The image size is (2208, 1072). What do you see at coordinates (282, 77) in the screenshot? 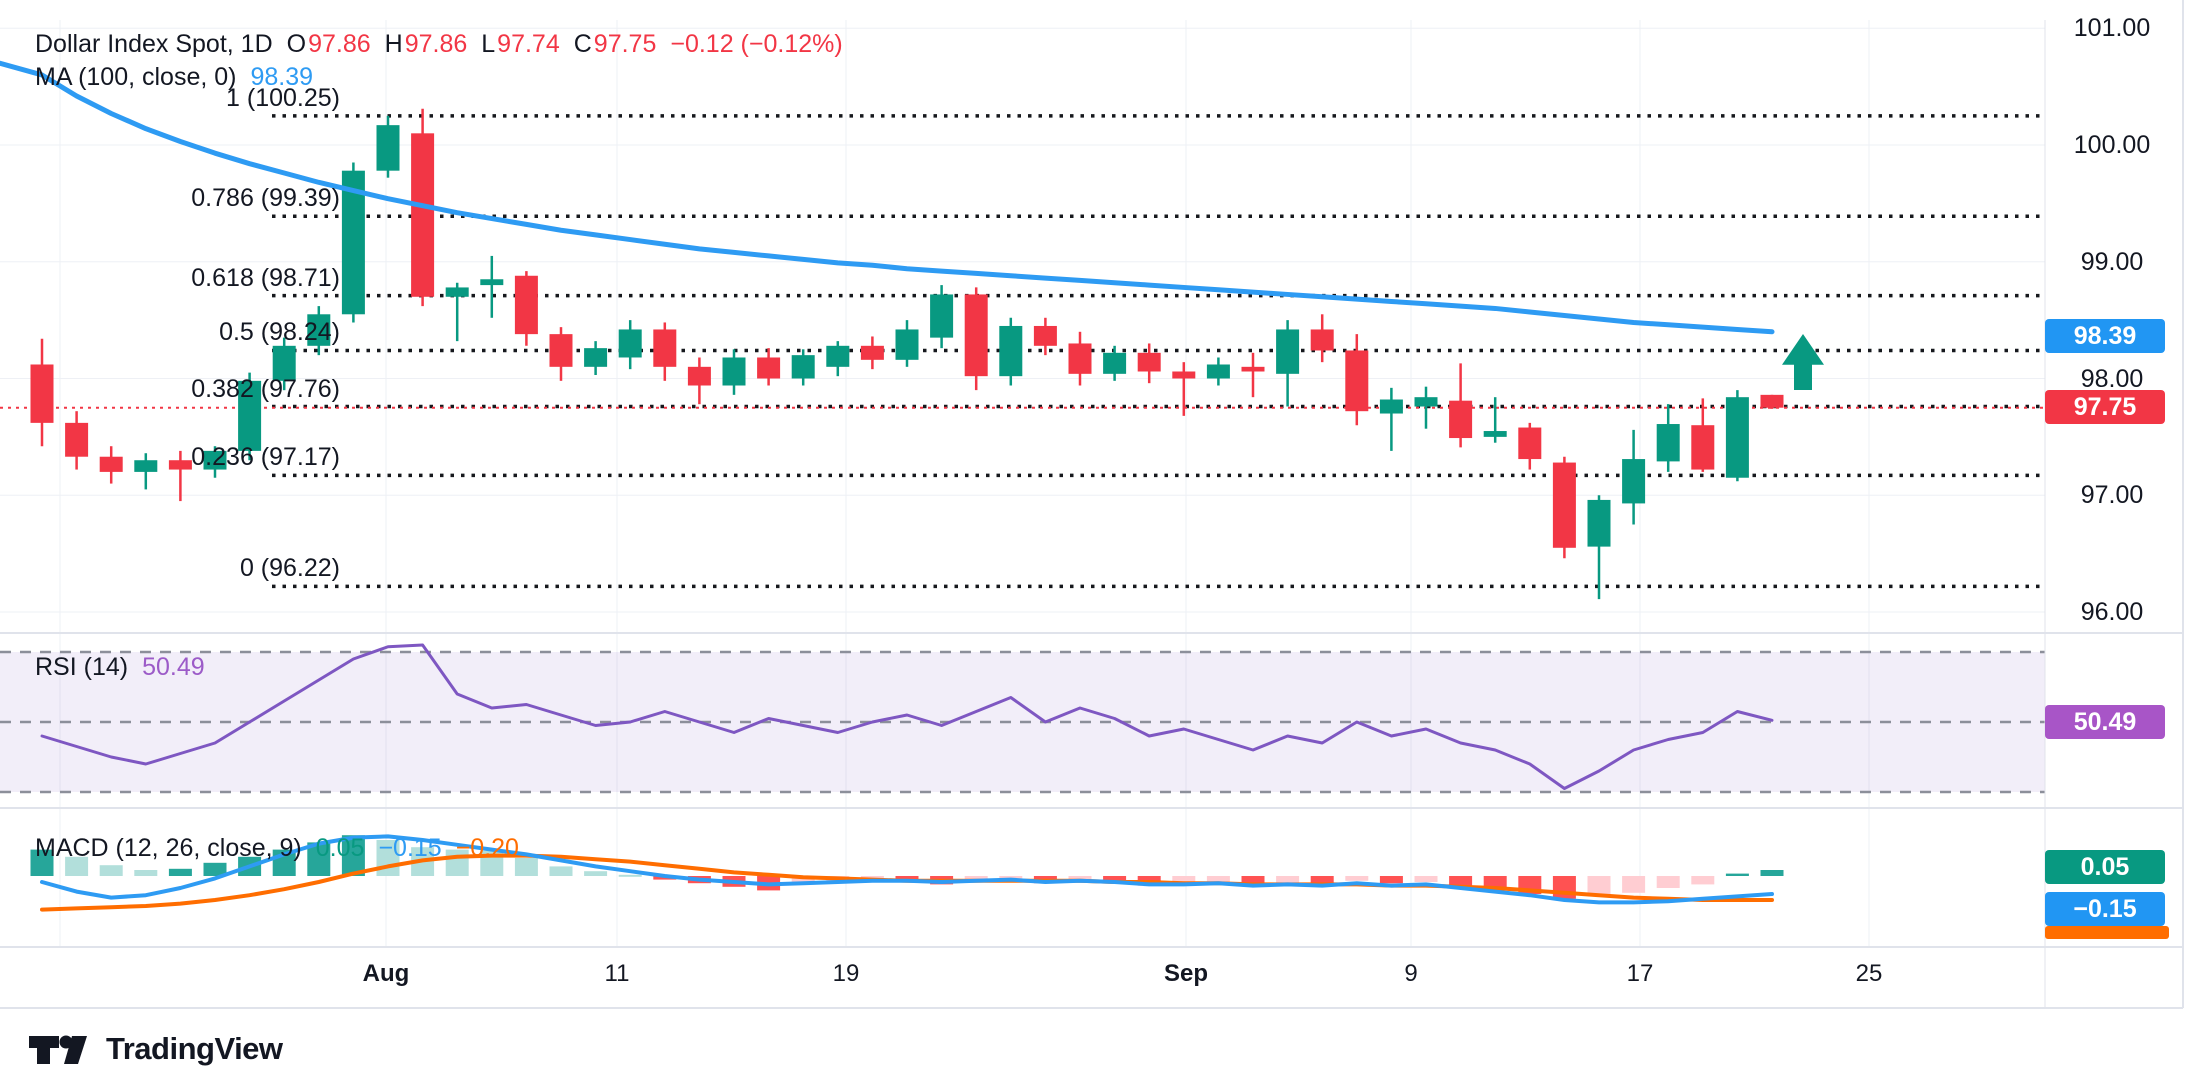
I see `ma-legend-value: 98.39` at bounding box center [282, 77].